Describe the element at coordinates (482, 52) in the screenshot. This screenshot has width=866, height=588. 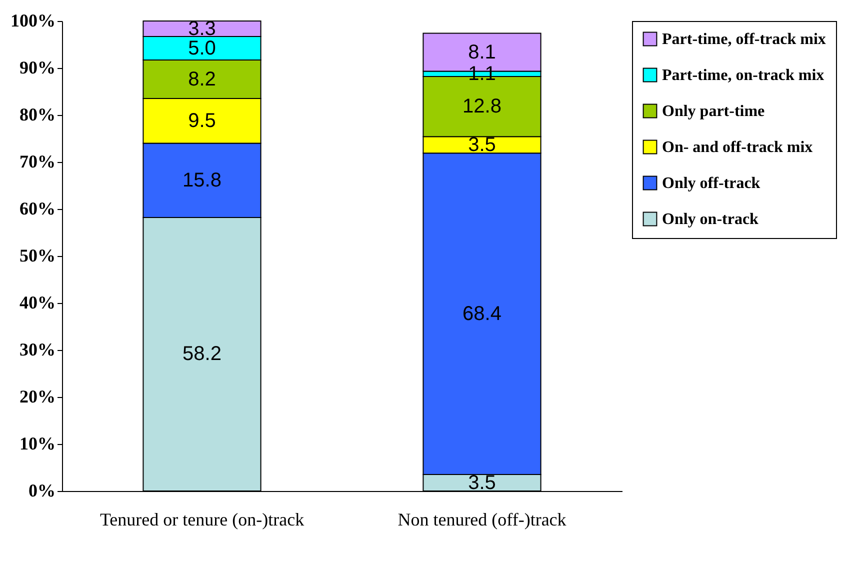
I see `data-label: 8.1` at that location.